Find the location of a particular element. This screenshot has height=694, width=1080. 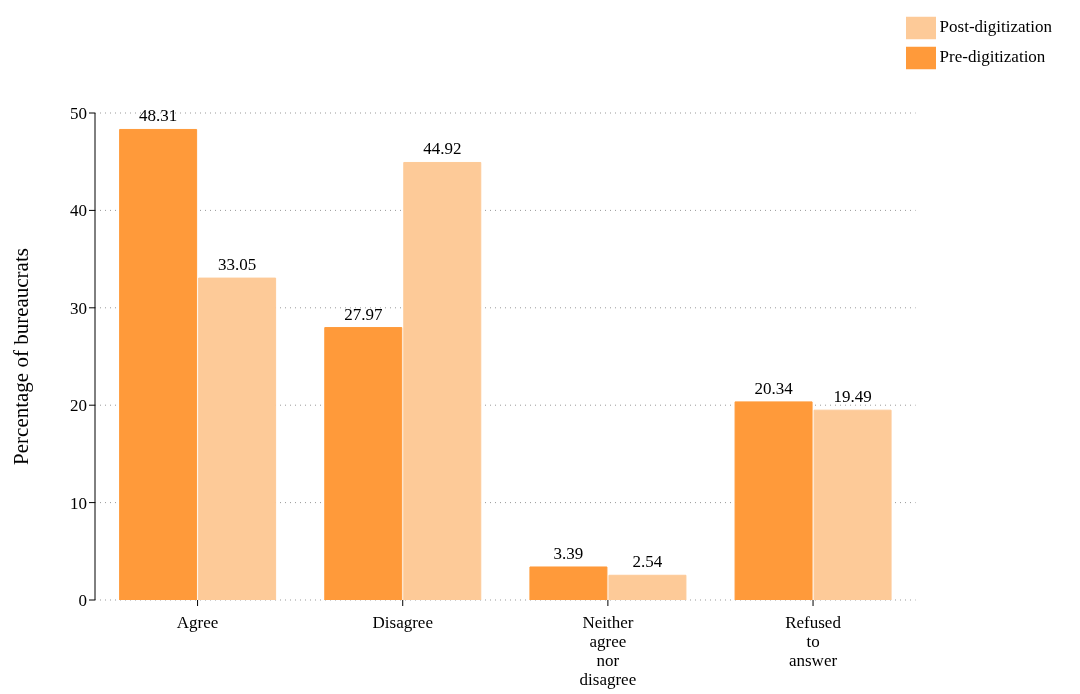

y-tick-label: 0 is located at coordinates (82, 601).